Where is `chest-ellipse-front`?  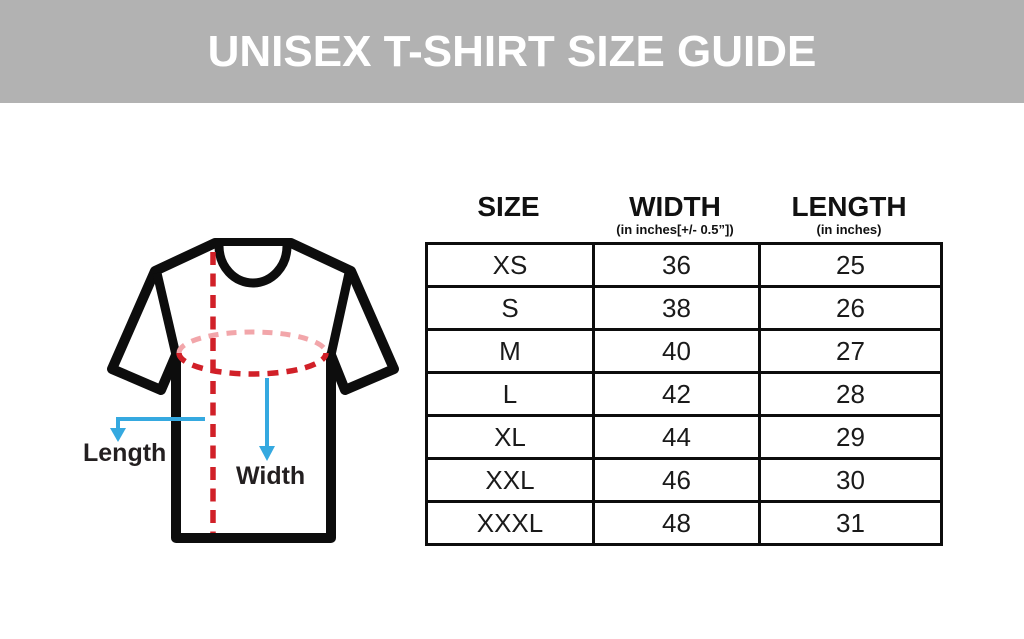
chest-ellipse-front is located at coordinates (252, 364).